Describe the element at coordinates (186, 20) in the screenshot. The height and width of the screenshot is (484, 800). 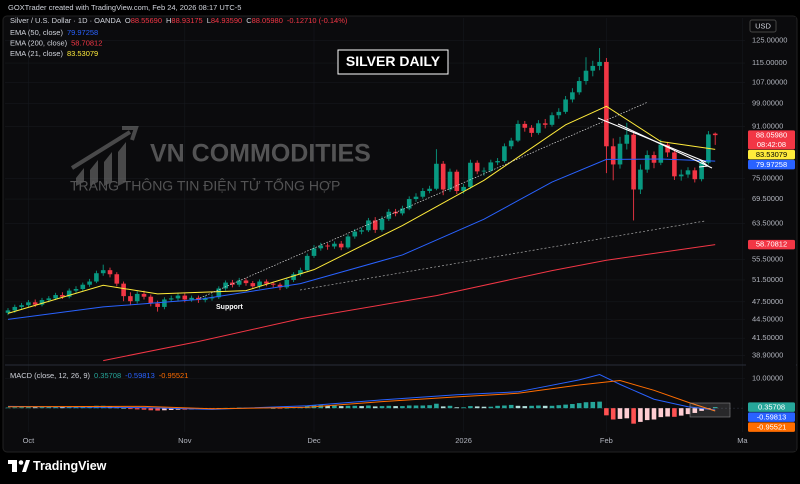
I see `legend-value: 88.93175` at that location.